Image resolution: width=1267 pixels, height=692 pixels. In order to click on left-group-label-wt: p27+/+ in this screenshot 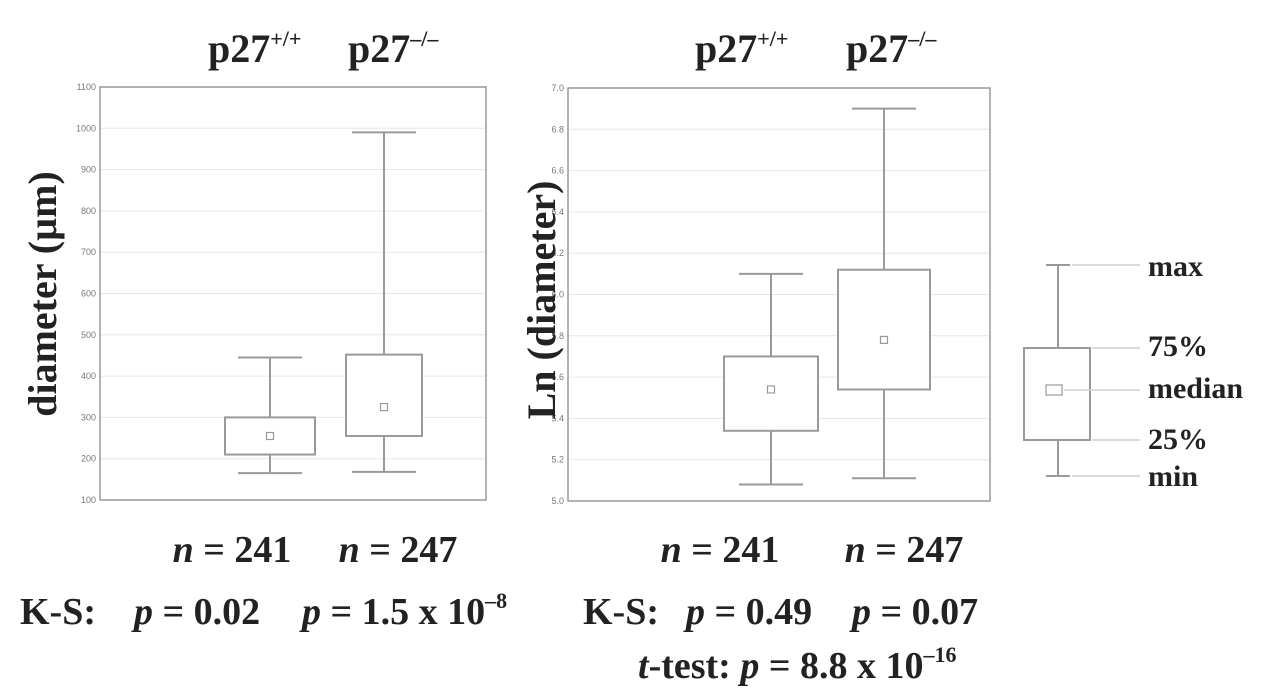, I will do `click(254, 48)`.